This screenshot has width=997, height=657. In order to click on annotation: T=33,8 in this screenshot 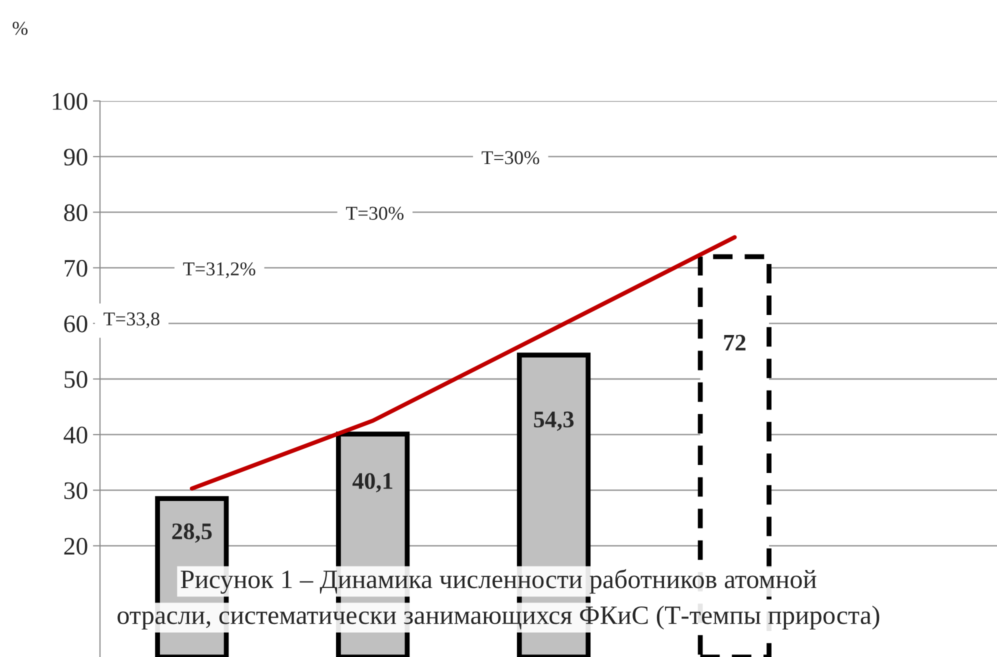, I will do `click(132, 320)`.